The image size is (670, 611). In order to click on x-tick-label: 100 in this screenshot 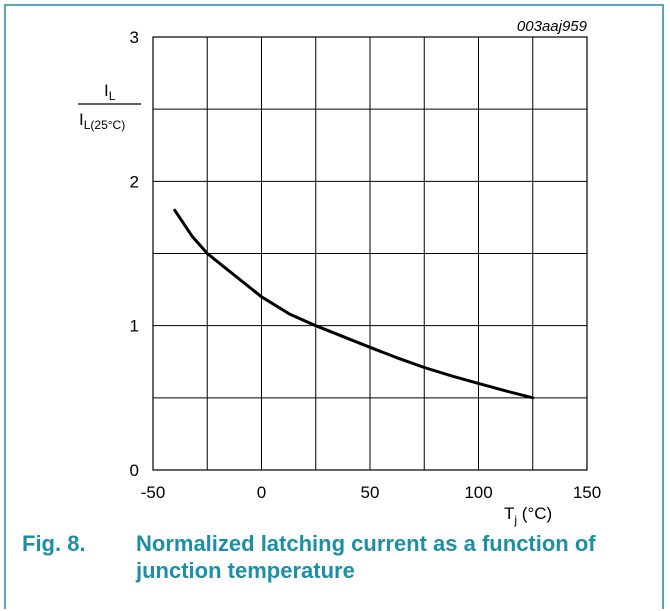, I will do `click(478, 492)`.